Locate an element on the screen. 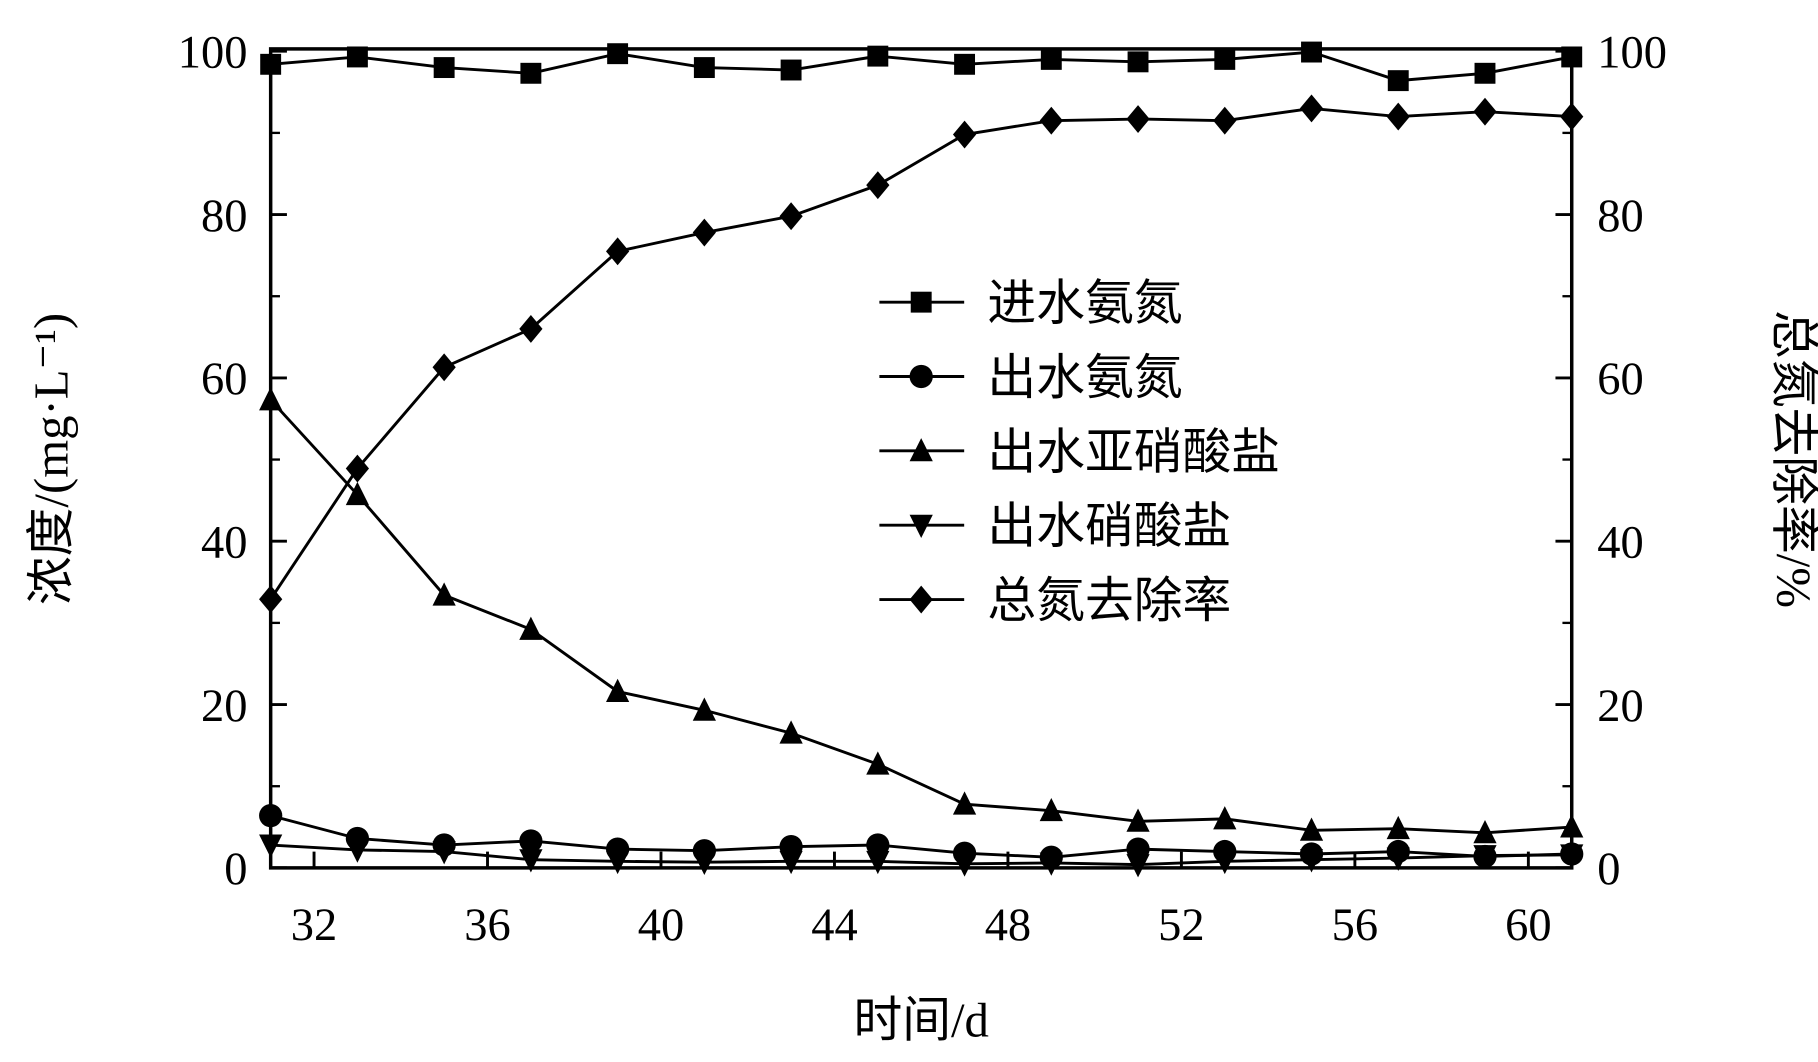 The width and height of the screenshot is (1818, 1062). x-tick-label: 56 is located at coordinates (1355, 925).